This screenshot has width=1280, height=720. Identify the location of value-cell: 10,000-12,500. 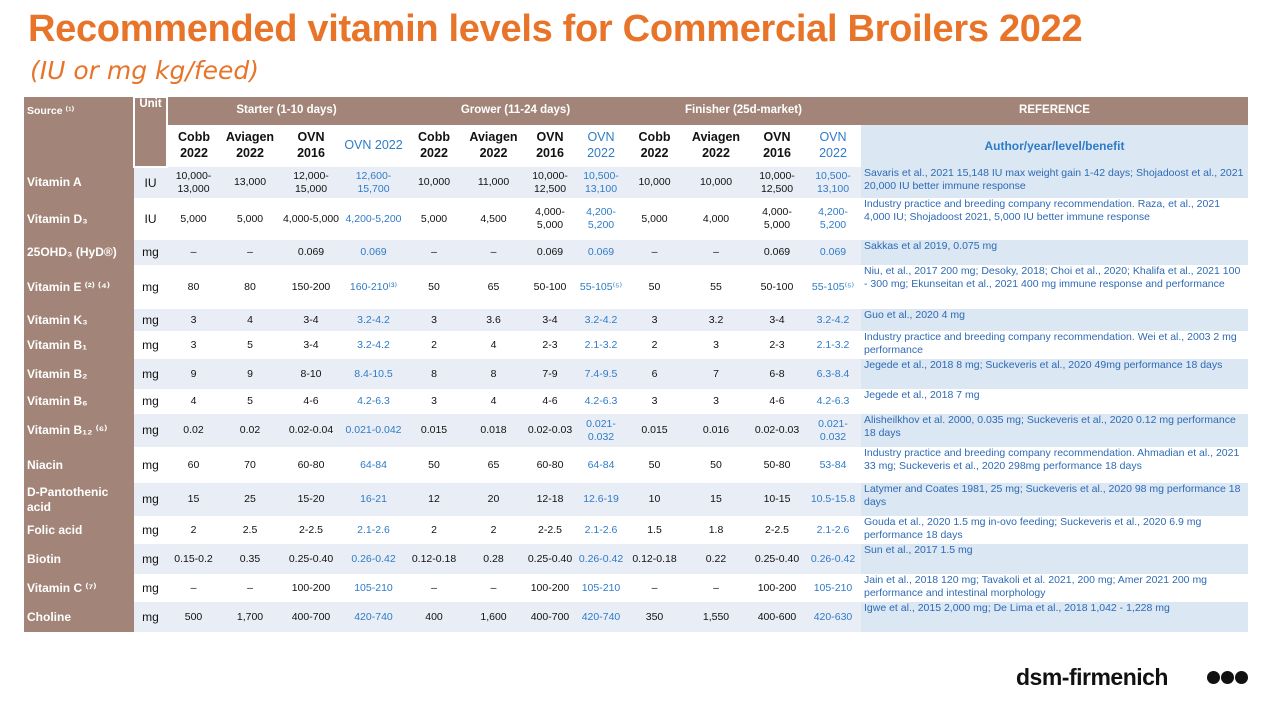
(777, 182).